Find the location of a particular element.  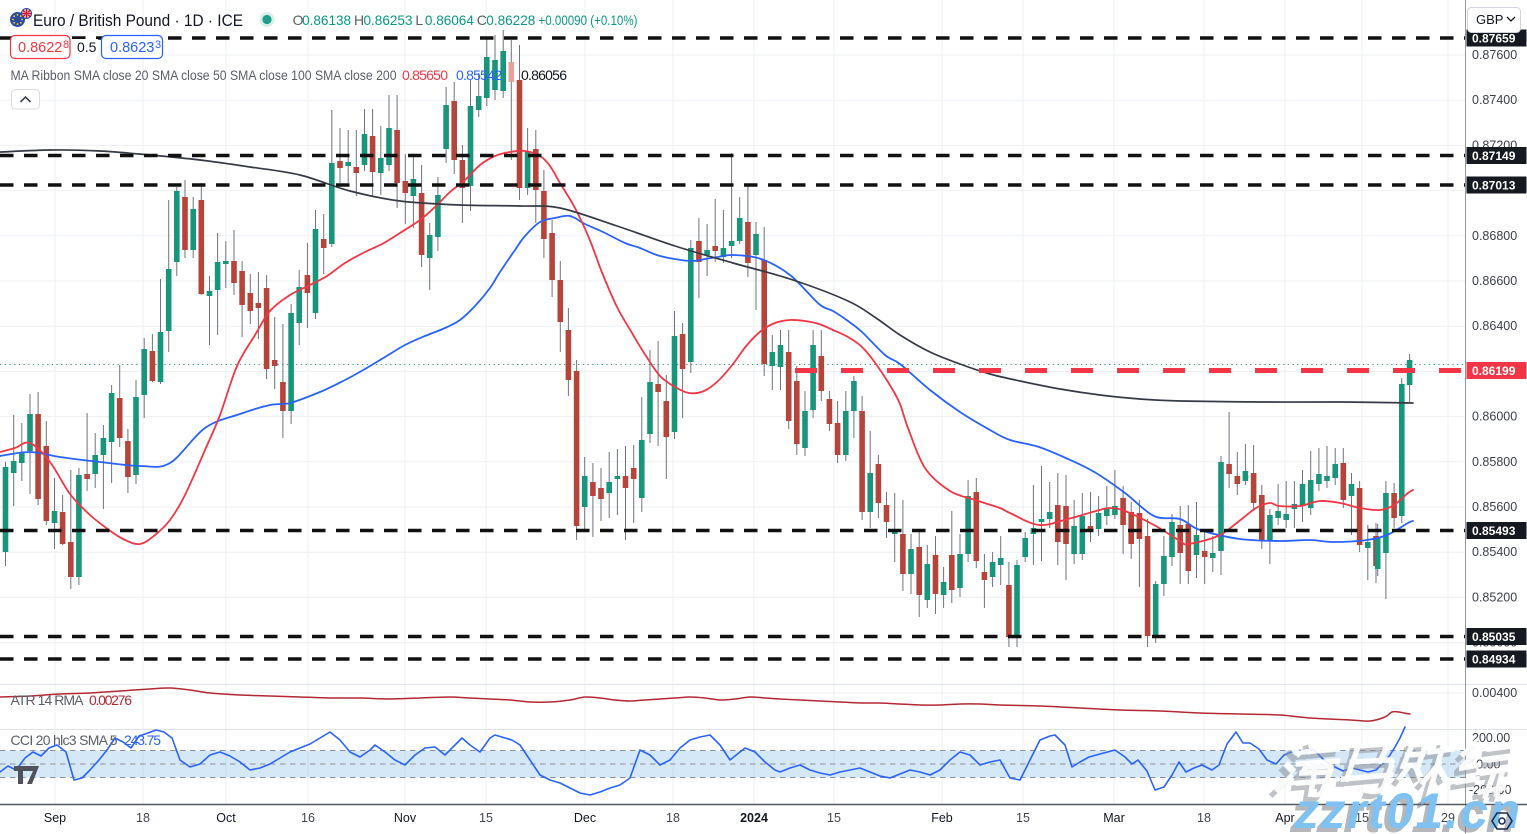

svg-text: 29 is located at coordinates (1448, 818).